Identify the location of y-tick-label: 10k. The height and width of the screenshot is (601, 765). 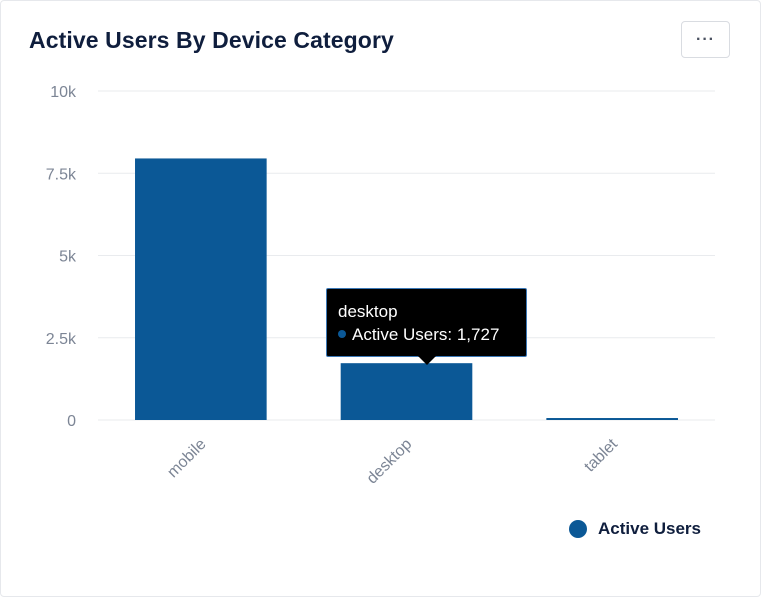
(63, 92).